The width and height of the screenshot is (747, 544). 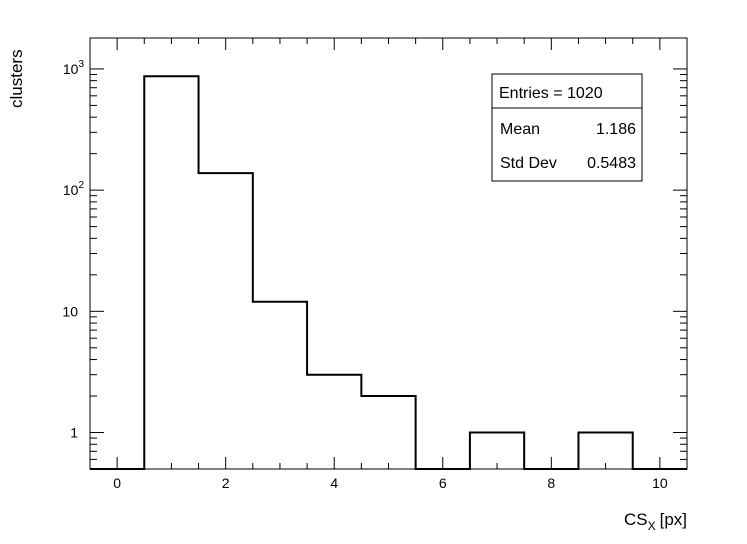 What do you see at coordinates (636, 519) in the screenshot?
I see `x-axis-label-main: CS` at bounding box center [636, 519].